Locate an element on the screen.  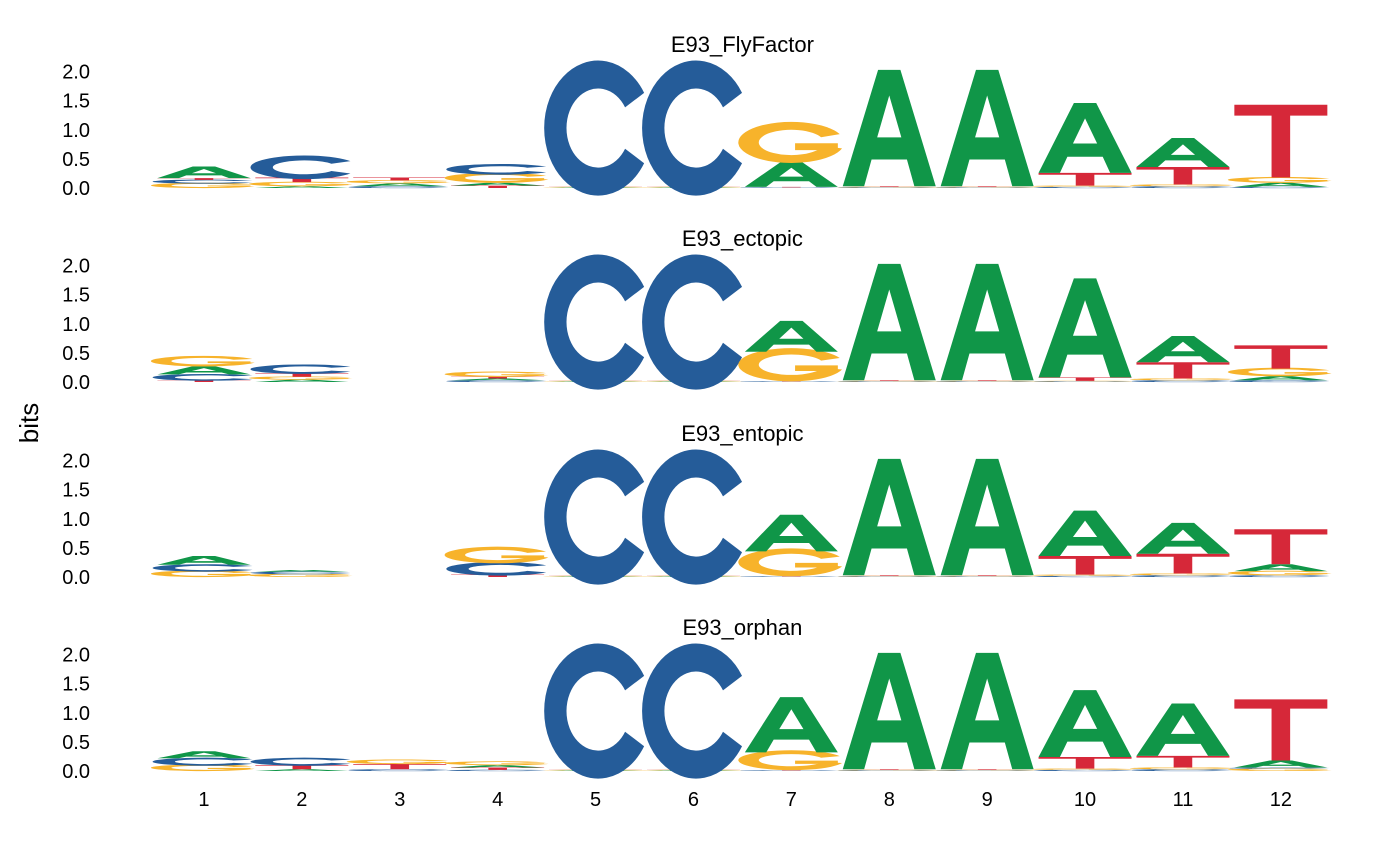
x-tick-label: 2 is located at coordinates (301, 800).